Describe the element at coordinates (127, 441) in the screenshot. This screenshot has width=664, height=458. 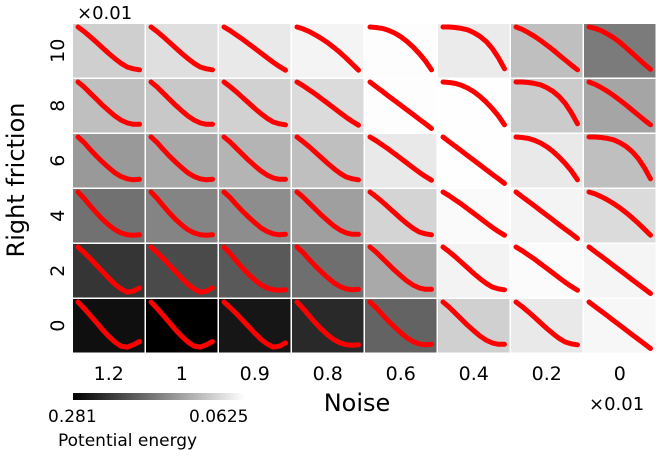
I see `colorbar-label: Potential energy` at that location.